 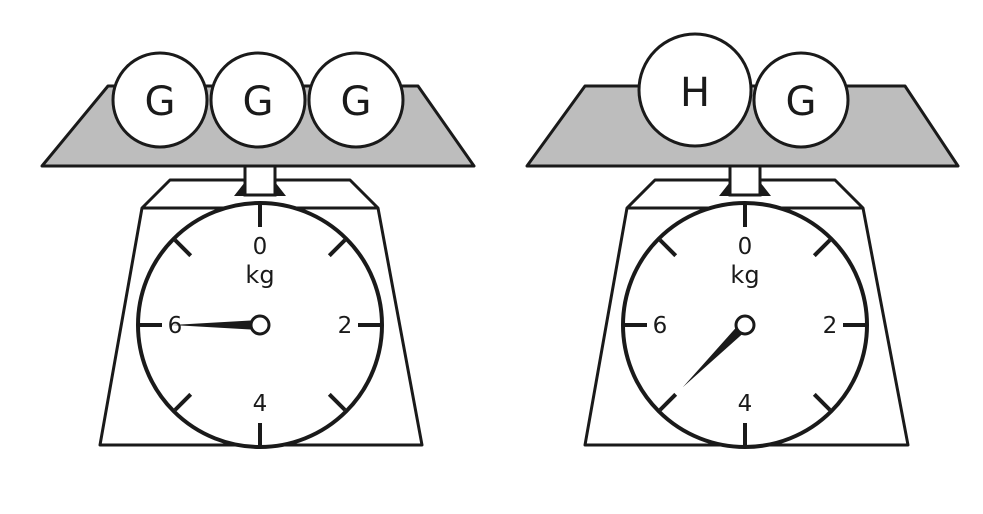 What do you see at coordinates (695, 93) in the screenshot?
I see `ball-label: H` at bounding box center [695, 93].